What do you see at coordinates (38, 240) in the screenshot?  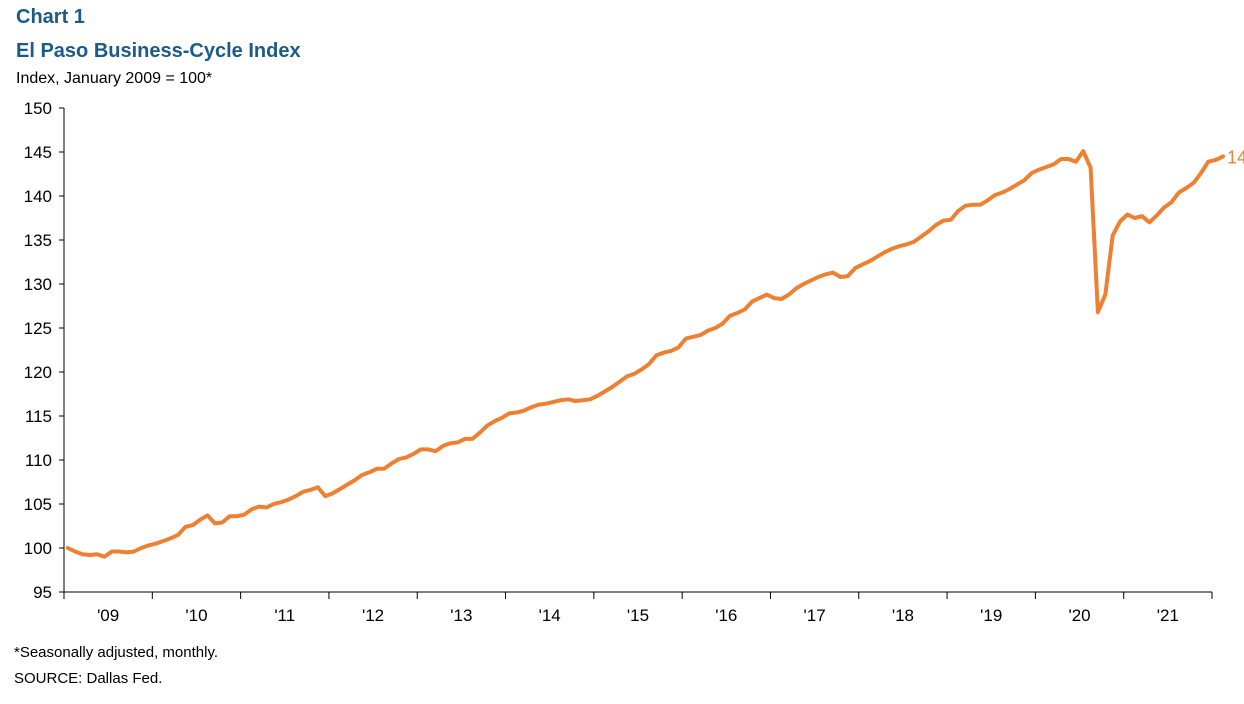 I see `y-tick-label: 135` at bounding box center [38, 240].